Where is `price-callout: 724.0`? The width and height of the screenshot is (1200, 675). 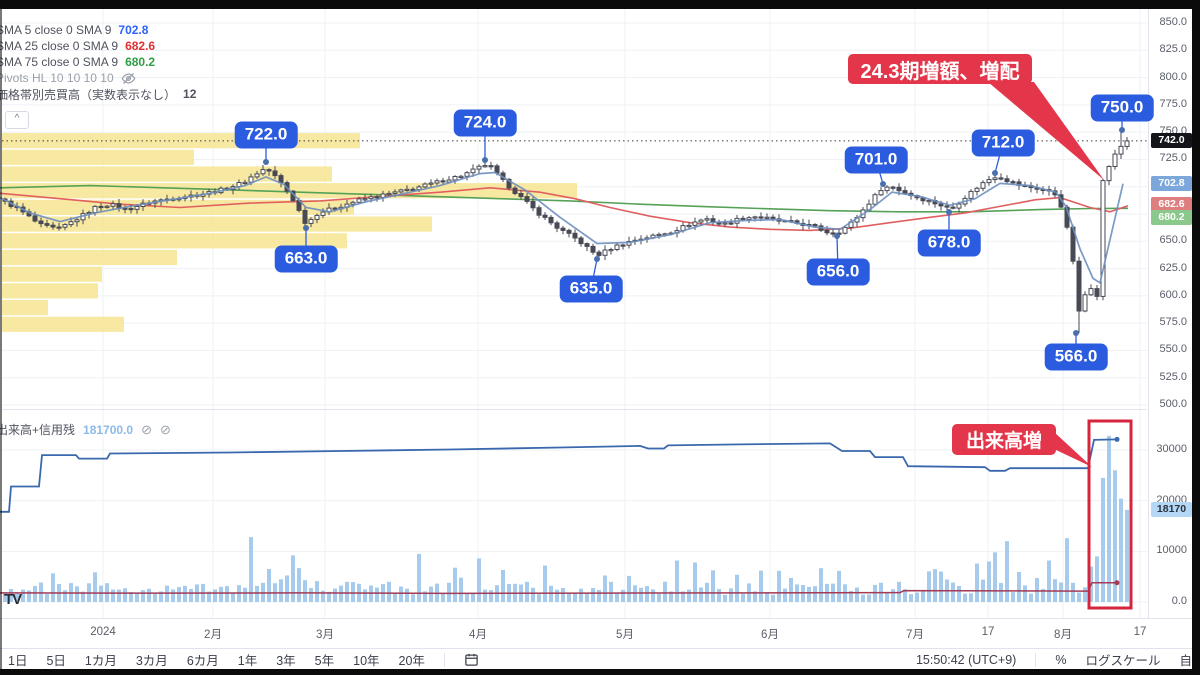
price-callout: 724.0 is located at coordinates (485, 123).